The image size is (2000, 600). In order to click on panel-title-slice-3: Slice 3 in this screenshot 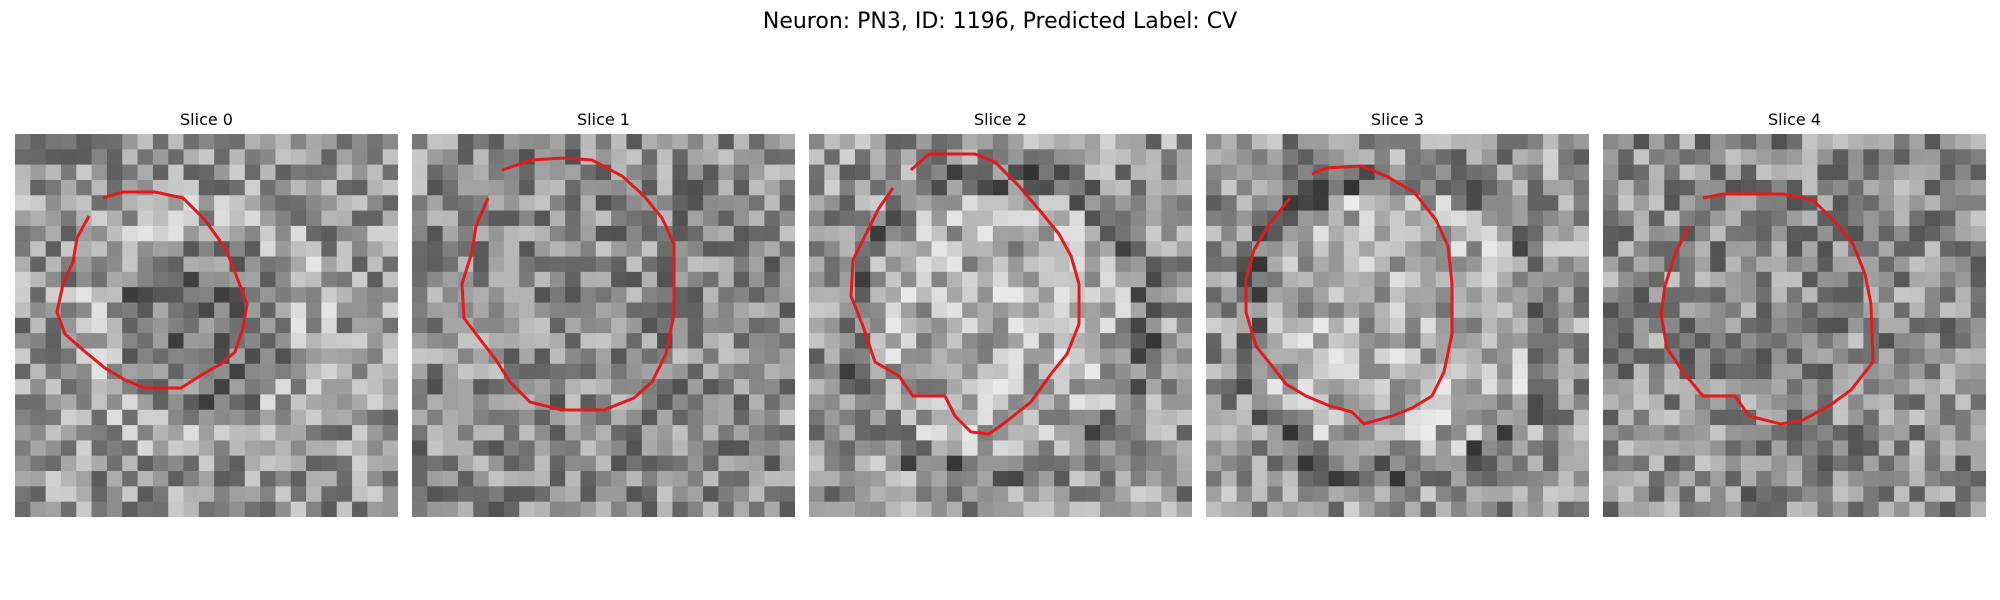, I will do `click(1397, 119)`.